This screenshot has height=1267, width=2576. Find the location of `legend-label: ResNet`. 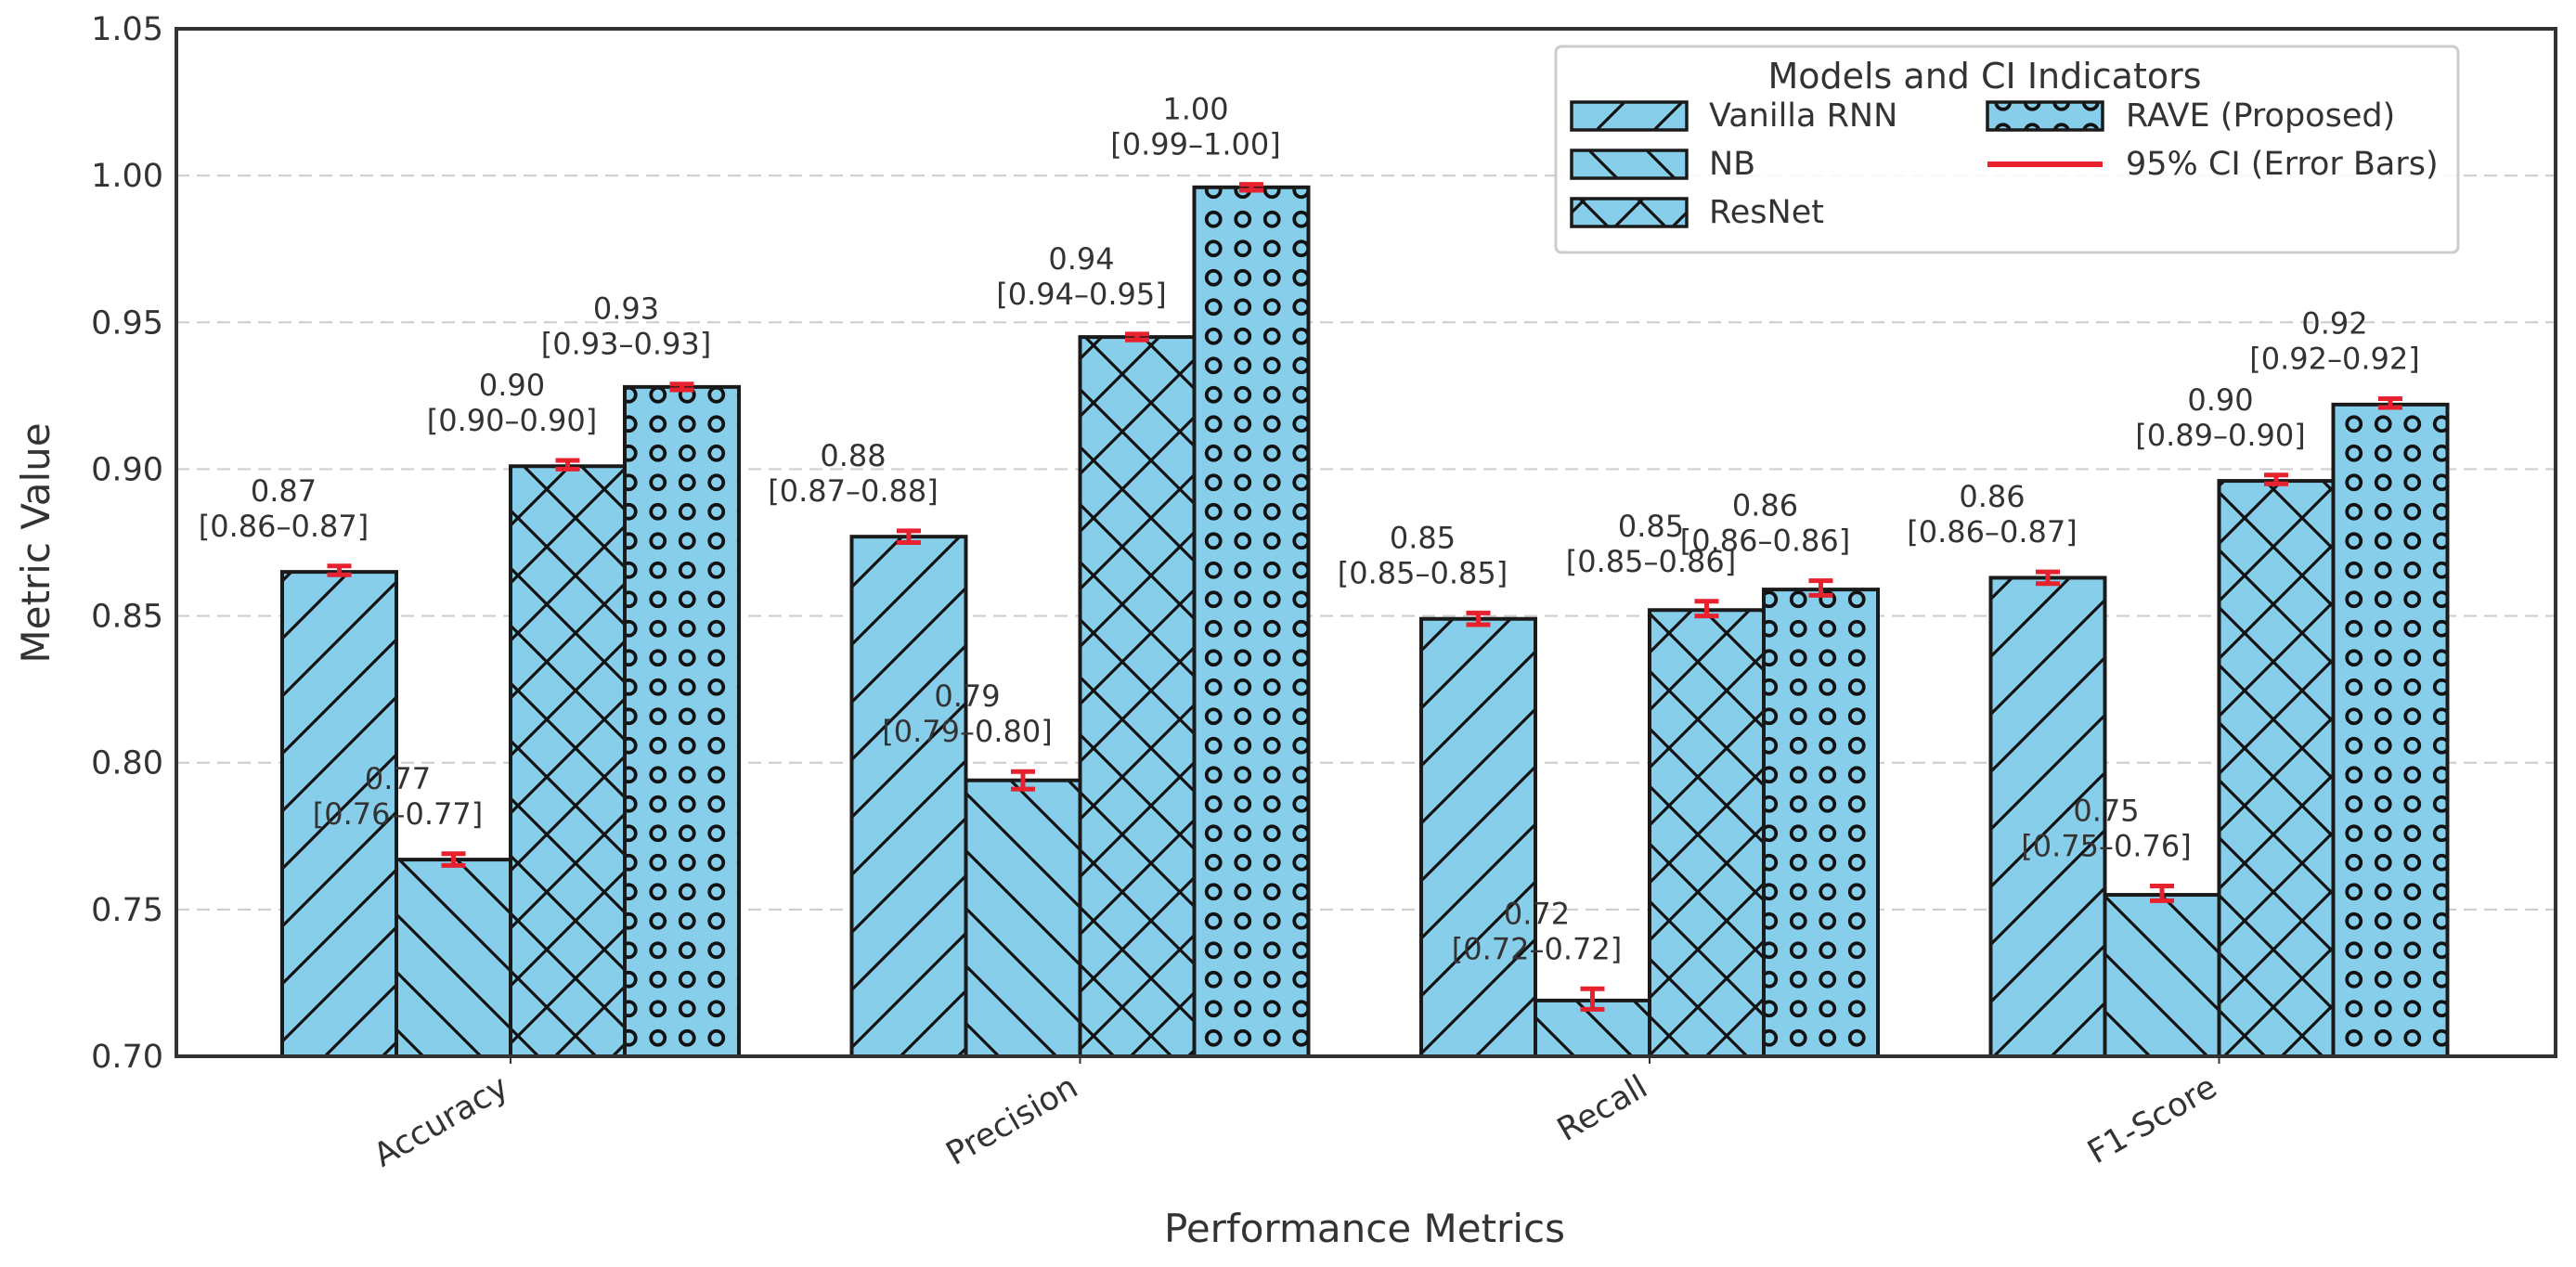

legend-label: ResNet is located at coordinates (1766, 213).